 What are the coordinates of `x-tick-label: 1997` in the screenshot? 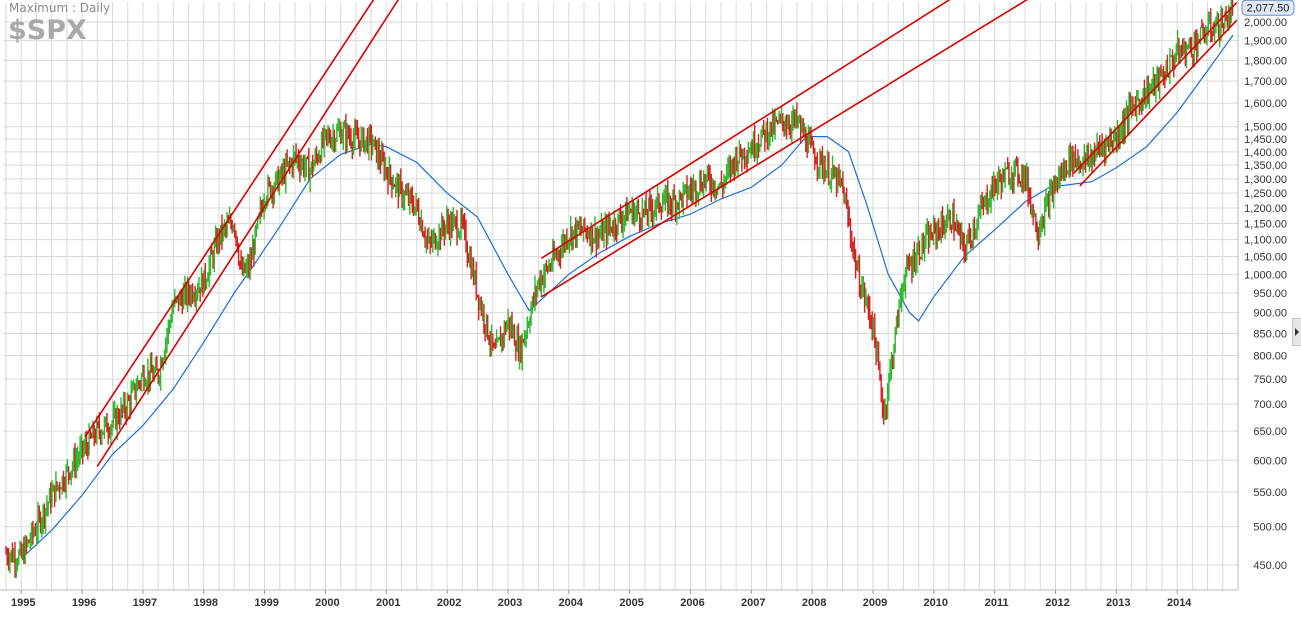 It's located at (145, 603).